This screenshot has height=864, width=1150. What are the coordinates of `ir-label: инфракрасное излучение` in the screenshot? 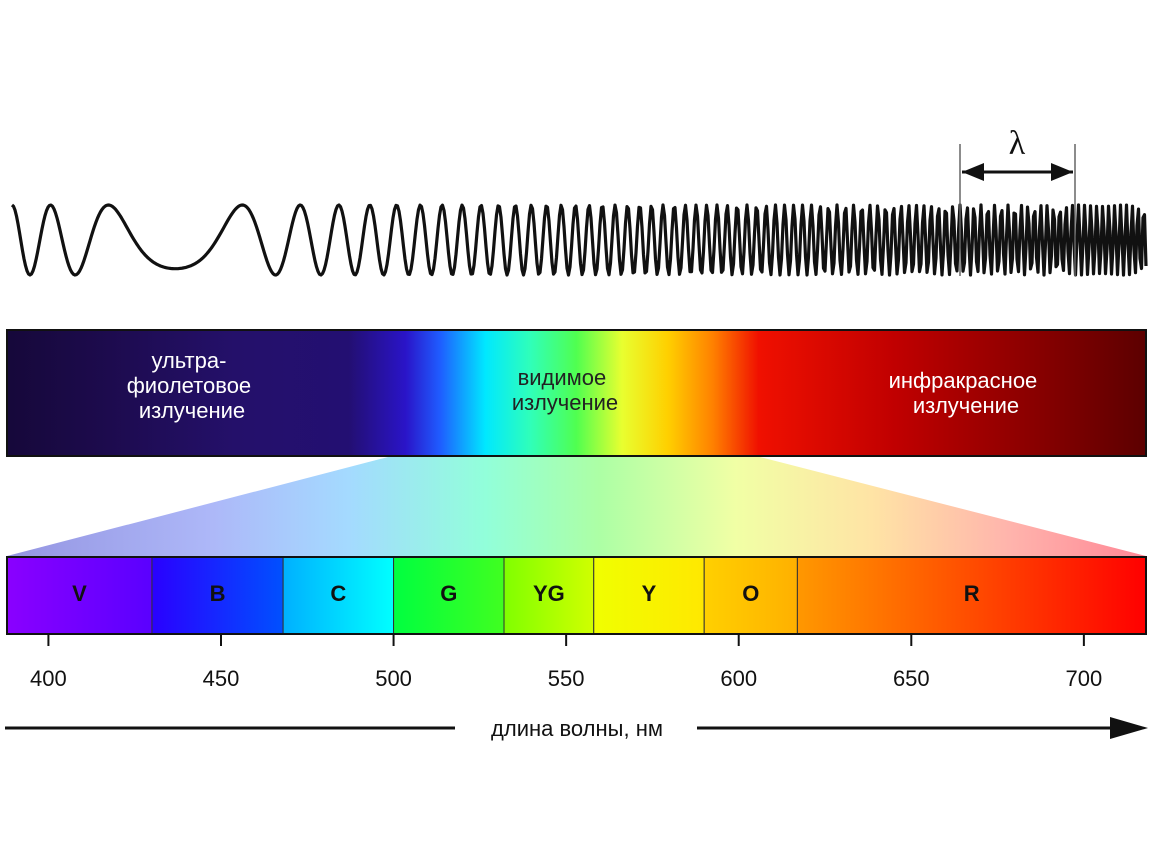 It's located at (966, 393).